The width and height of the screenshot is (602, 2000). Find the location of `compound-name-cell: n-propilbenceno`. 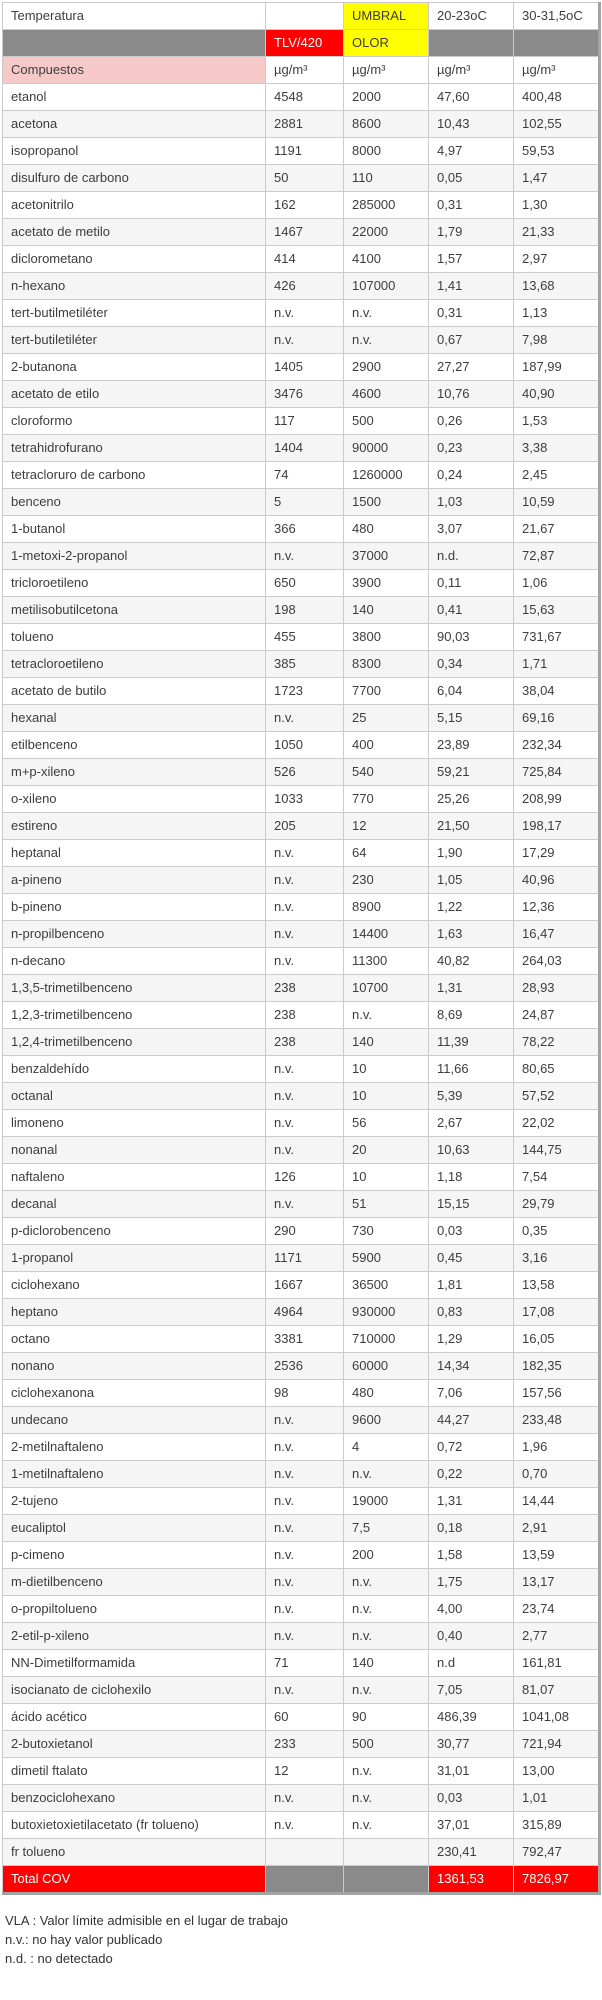

compound-name-cell: n-propilbenceno is located at coordinates (134, 934).